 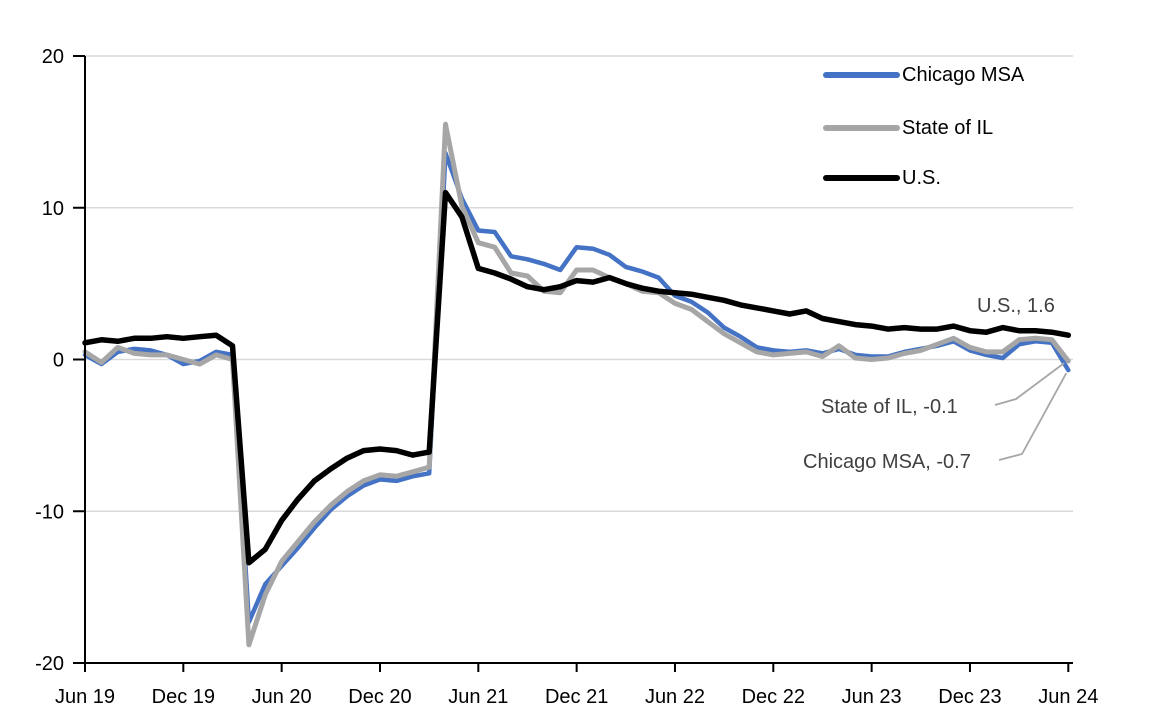 What do you see at coordinates (1016, 306) in the screenshot?
I see `annotation-us: U.S., 1.6` at bounding box center [1016, 306].